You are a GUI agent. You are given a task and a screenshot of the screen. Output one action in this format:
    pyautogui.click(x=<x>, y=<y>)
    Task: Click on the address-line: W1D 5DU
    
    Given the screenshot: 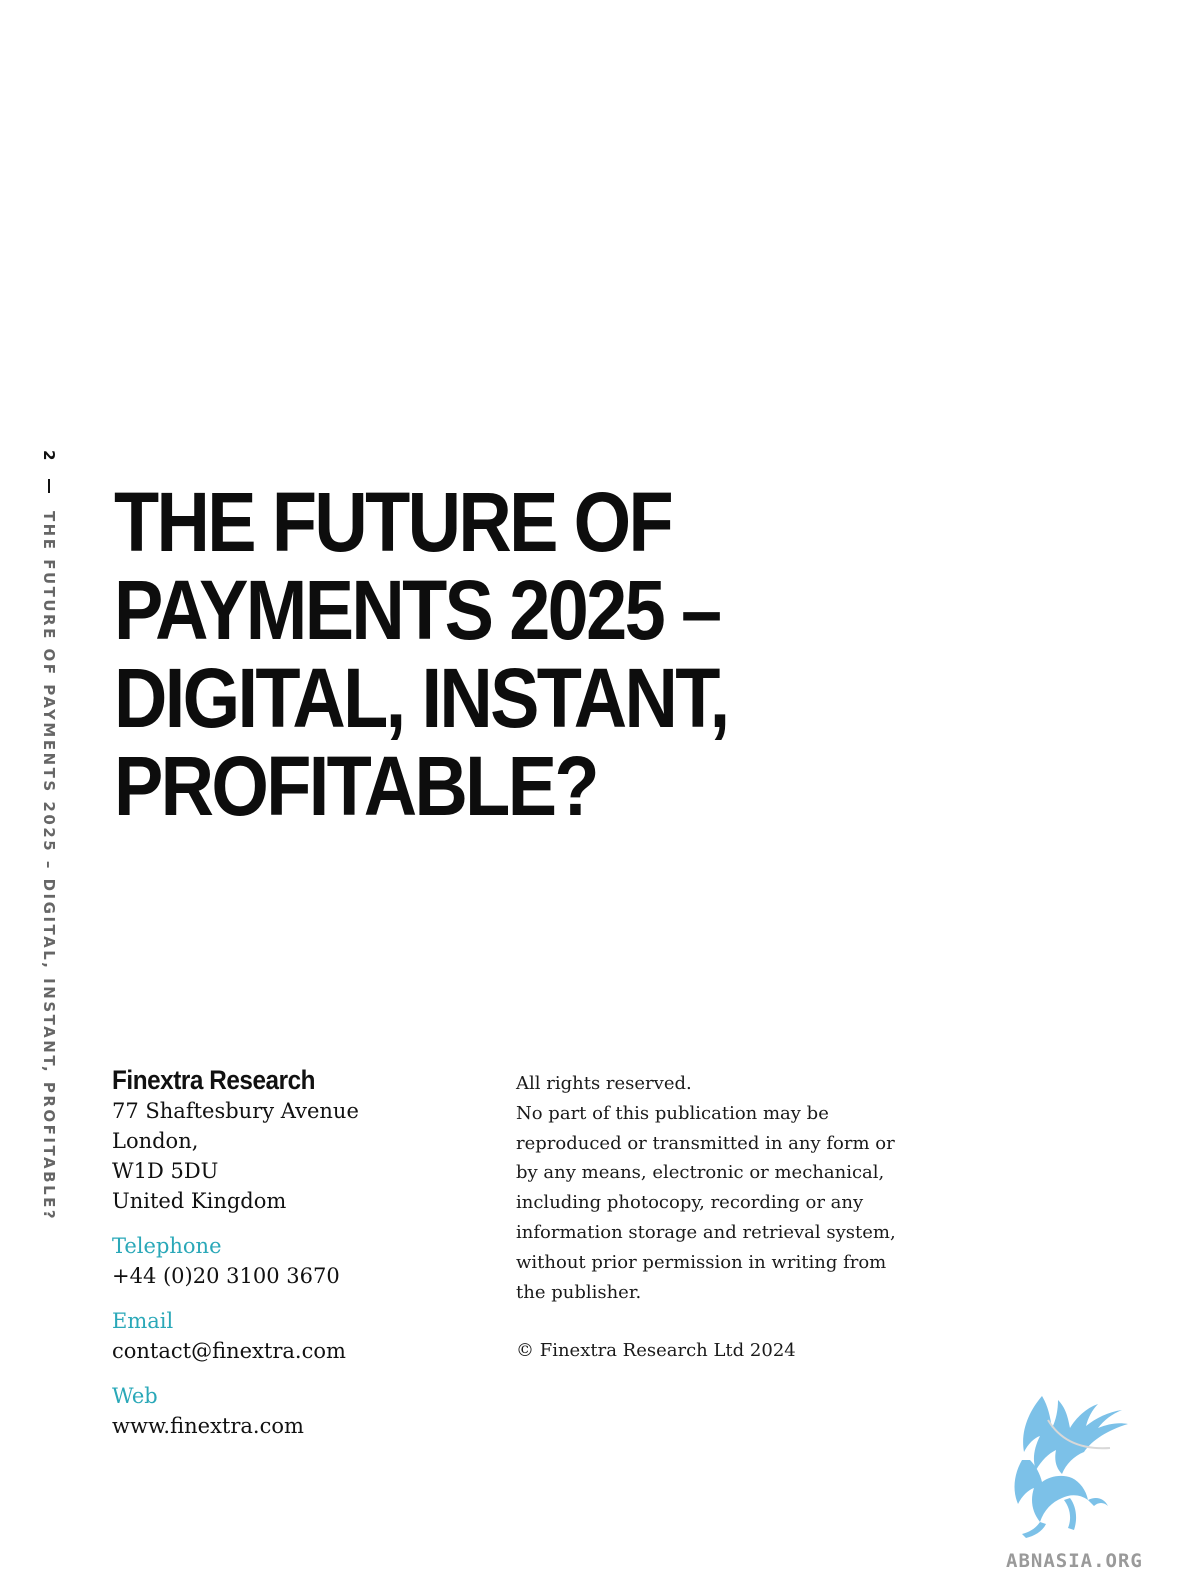 What is the action you would take?
    pyautogui.click(x=165, y=1171)
    